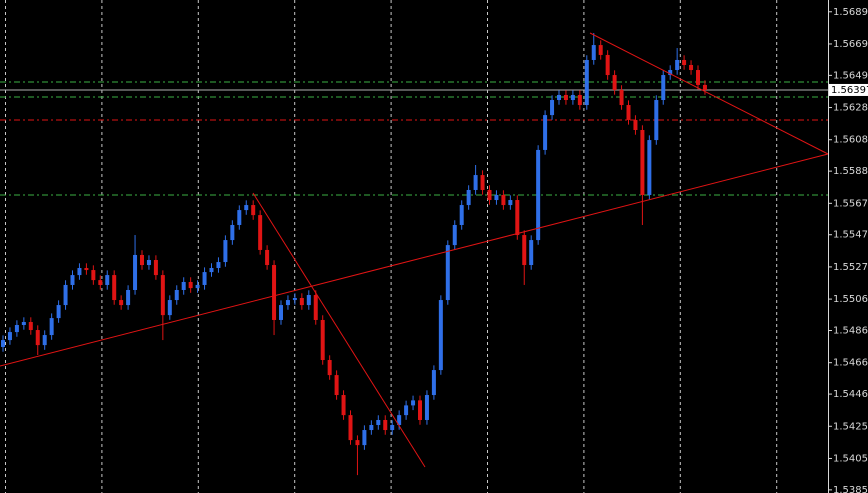 This screenshot has height=493, width=868. I want to click on y-tick-label: 1.55065, so click(850, 299).